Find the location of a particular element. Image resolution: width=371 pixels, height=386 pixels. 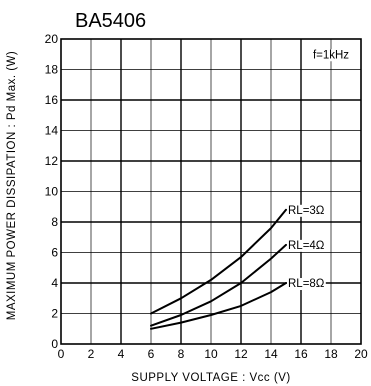

series-label: RL=8Ω is located at coordinates (306, 284).